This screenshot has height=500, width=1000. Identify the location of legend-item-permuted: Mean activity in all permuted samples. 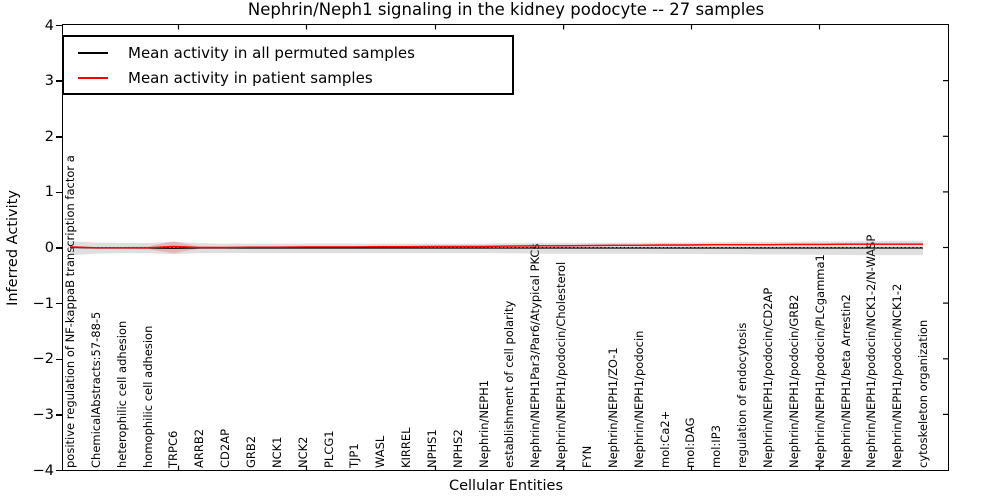
(295, 53).